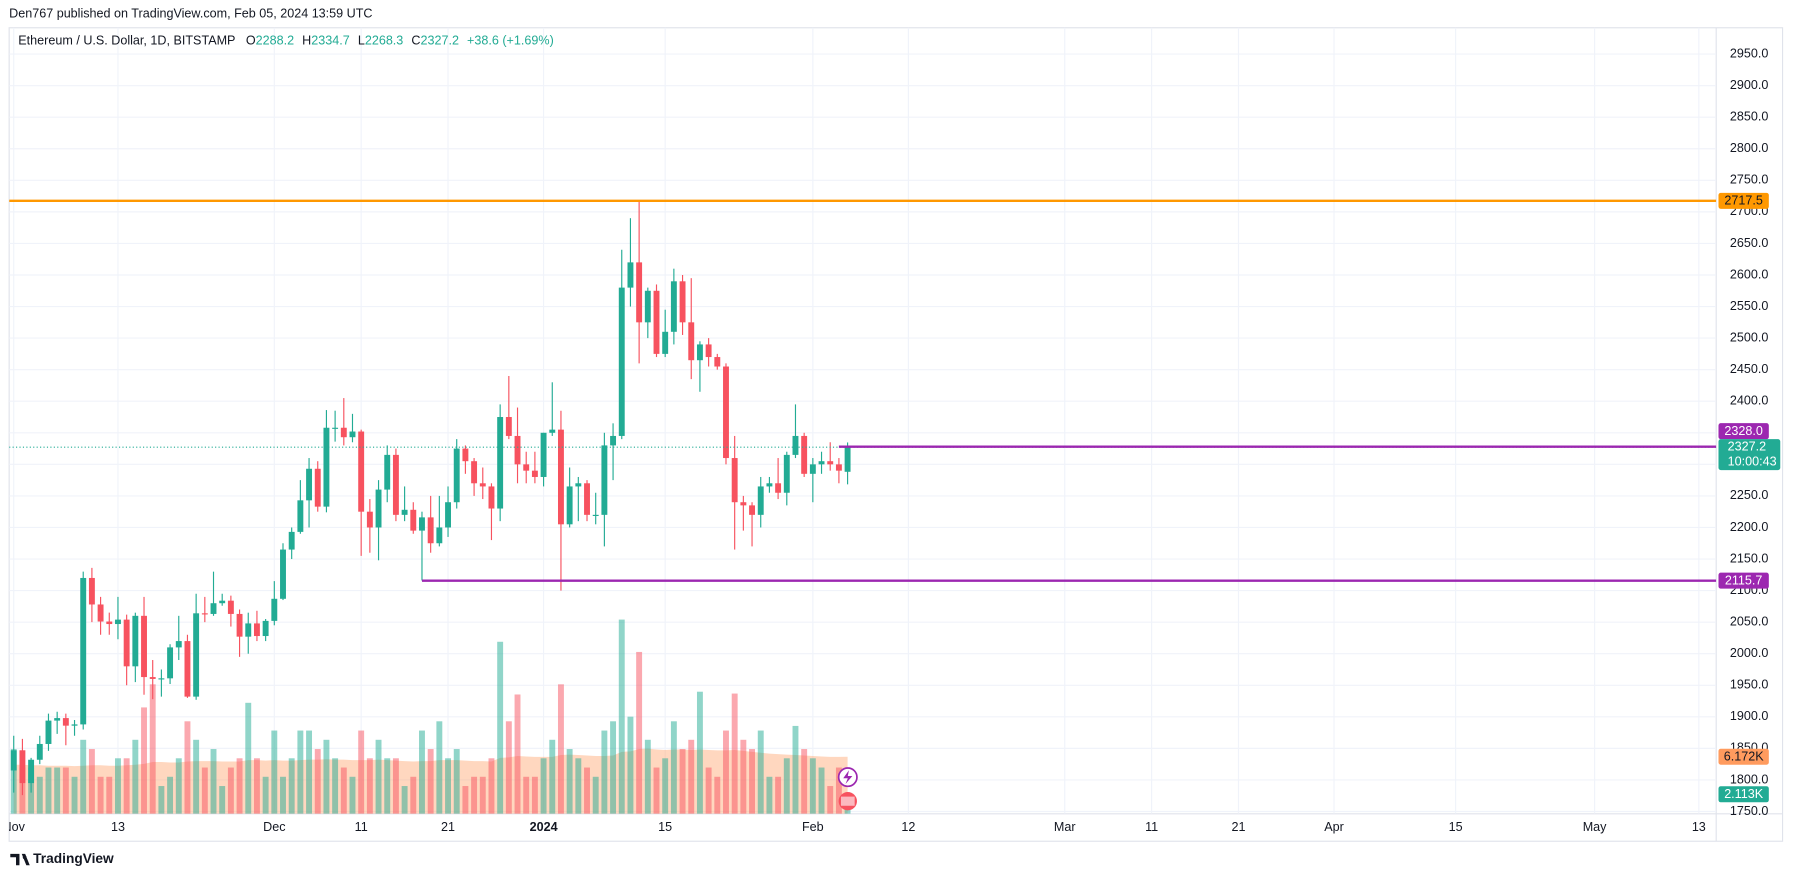 The width and height of the screenshot is (1794, 877). I want to click on x-tick-label: Feb, so click(813, 827).